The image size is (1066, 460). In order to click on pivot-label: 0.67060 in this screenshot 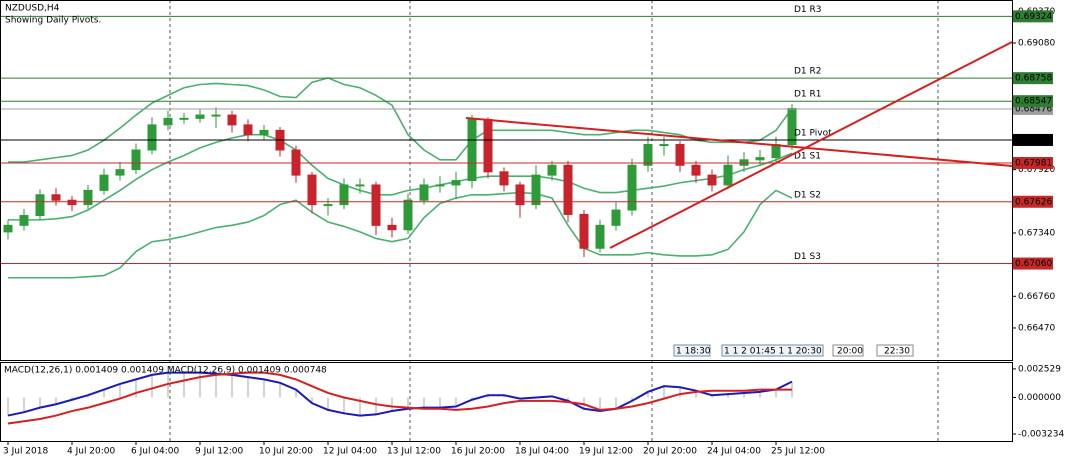, I will do `click(1033, 264)`.